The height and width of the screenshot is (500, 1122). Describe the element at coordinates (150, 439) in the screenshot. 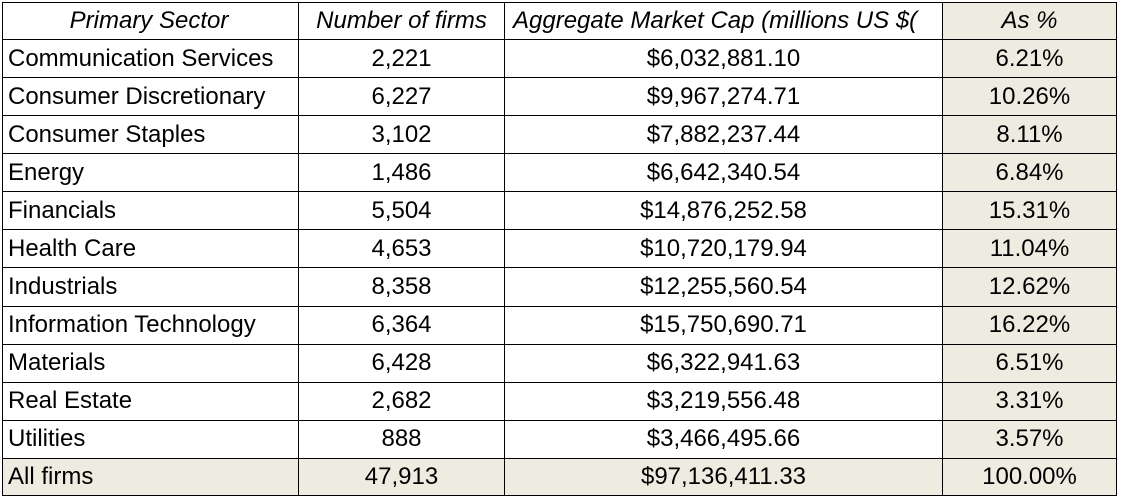

I see `sector-cell: Utilities` at that location.